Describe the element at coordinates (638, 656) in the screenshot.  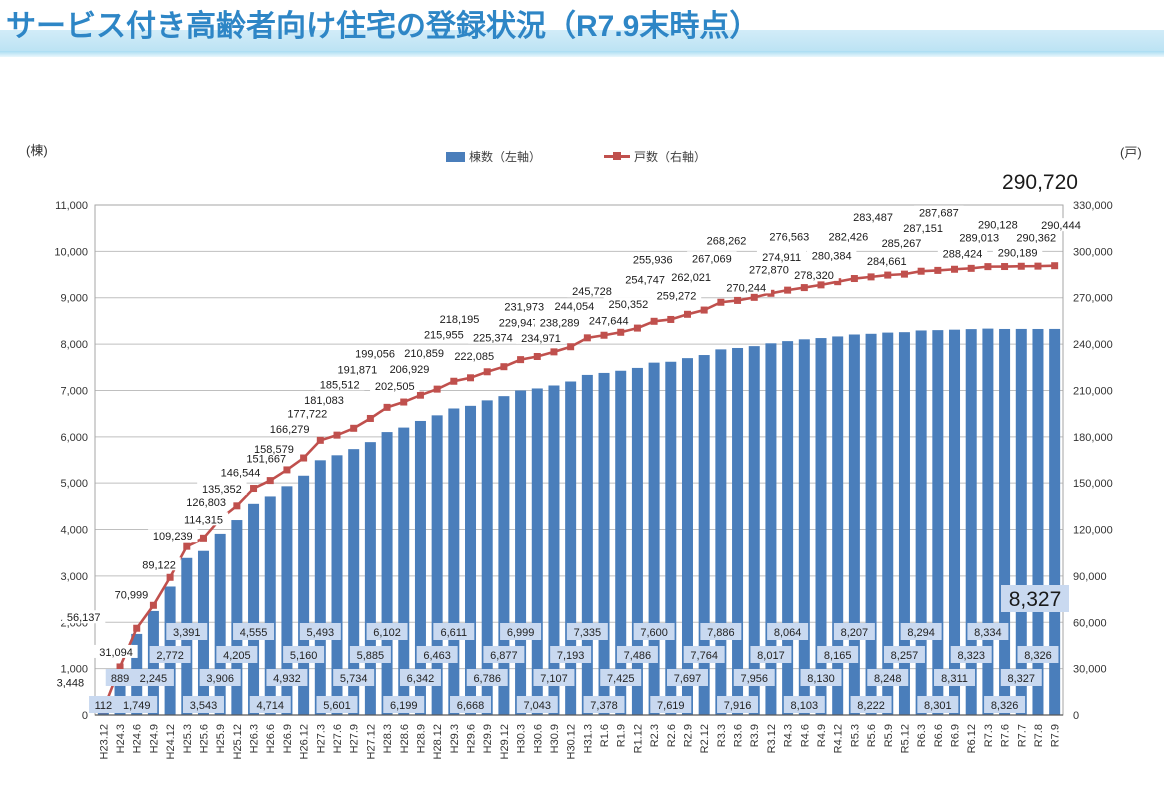
I see `bar-value-label: 7,486` at that location.